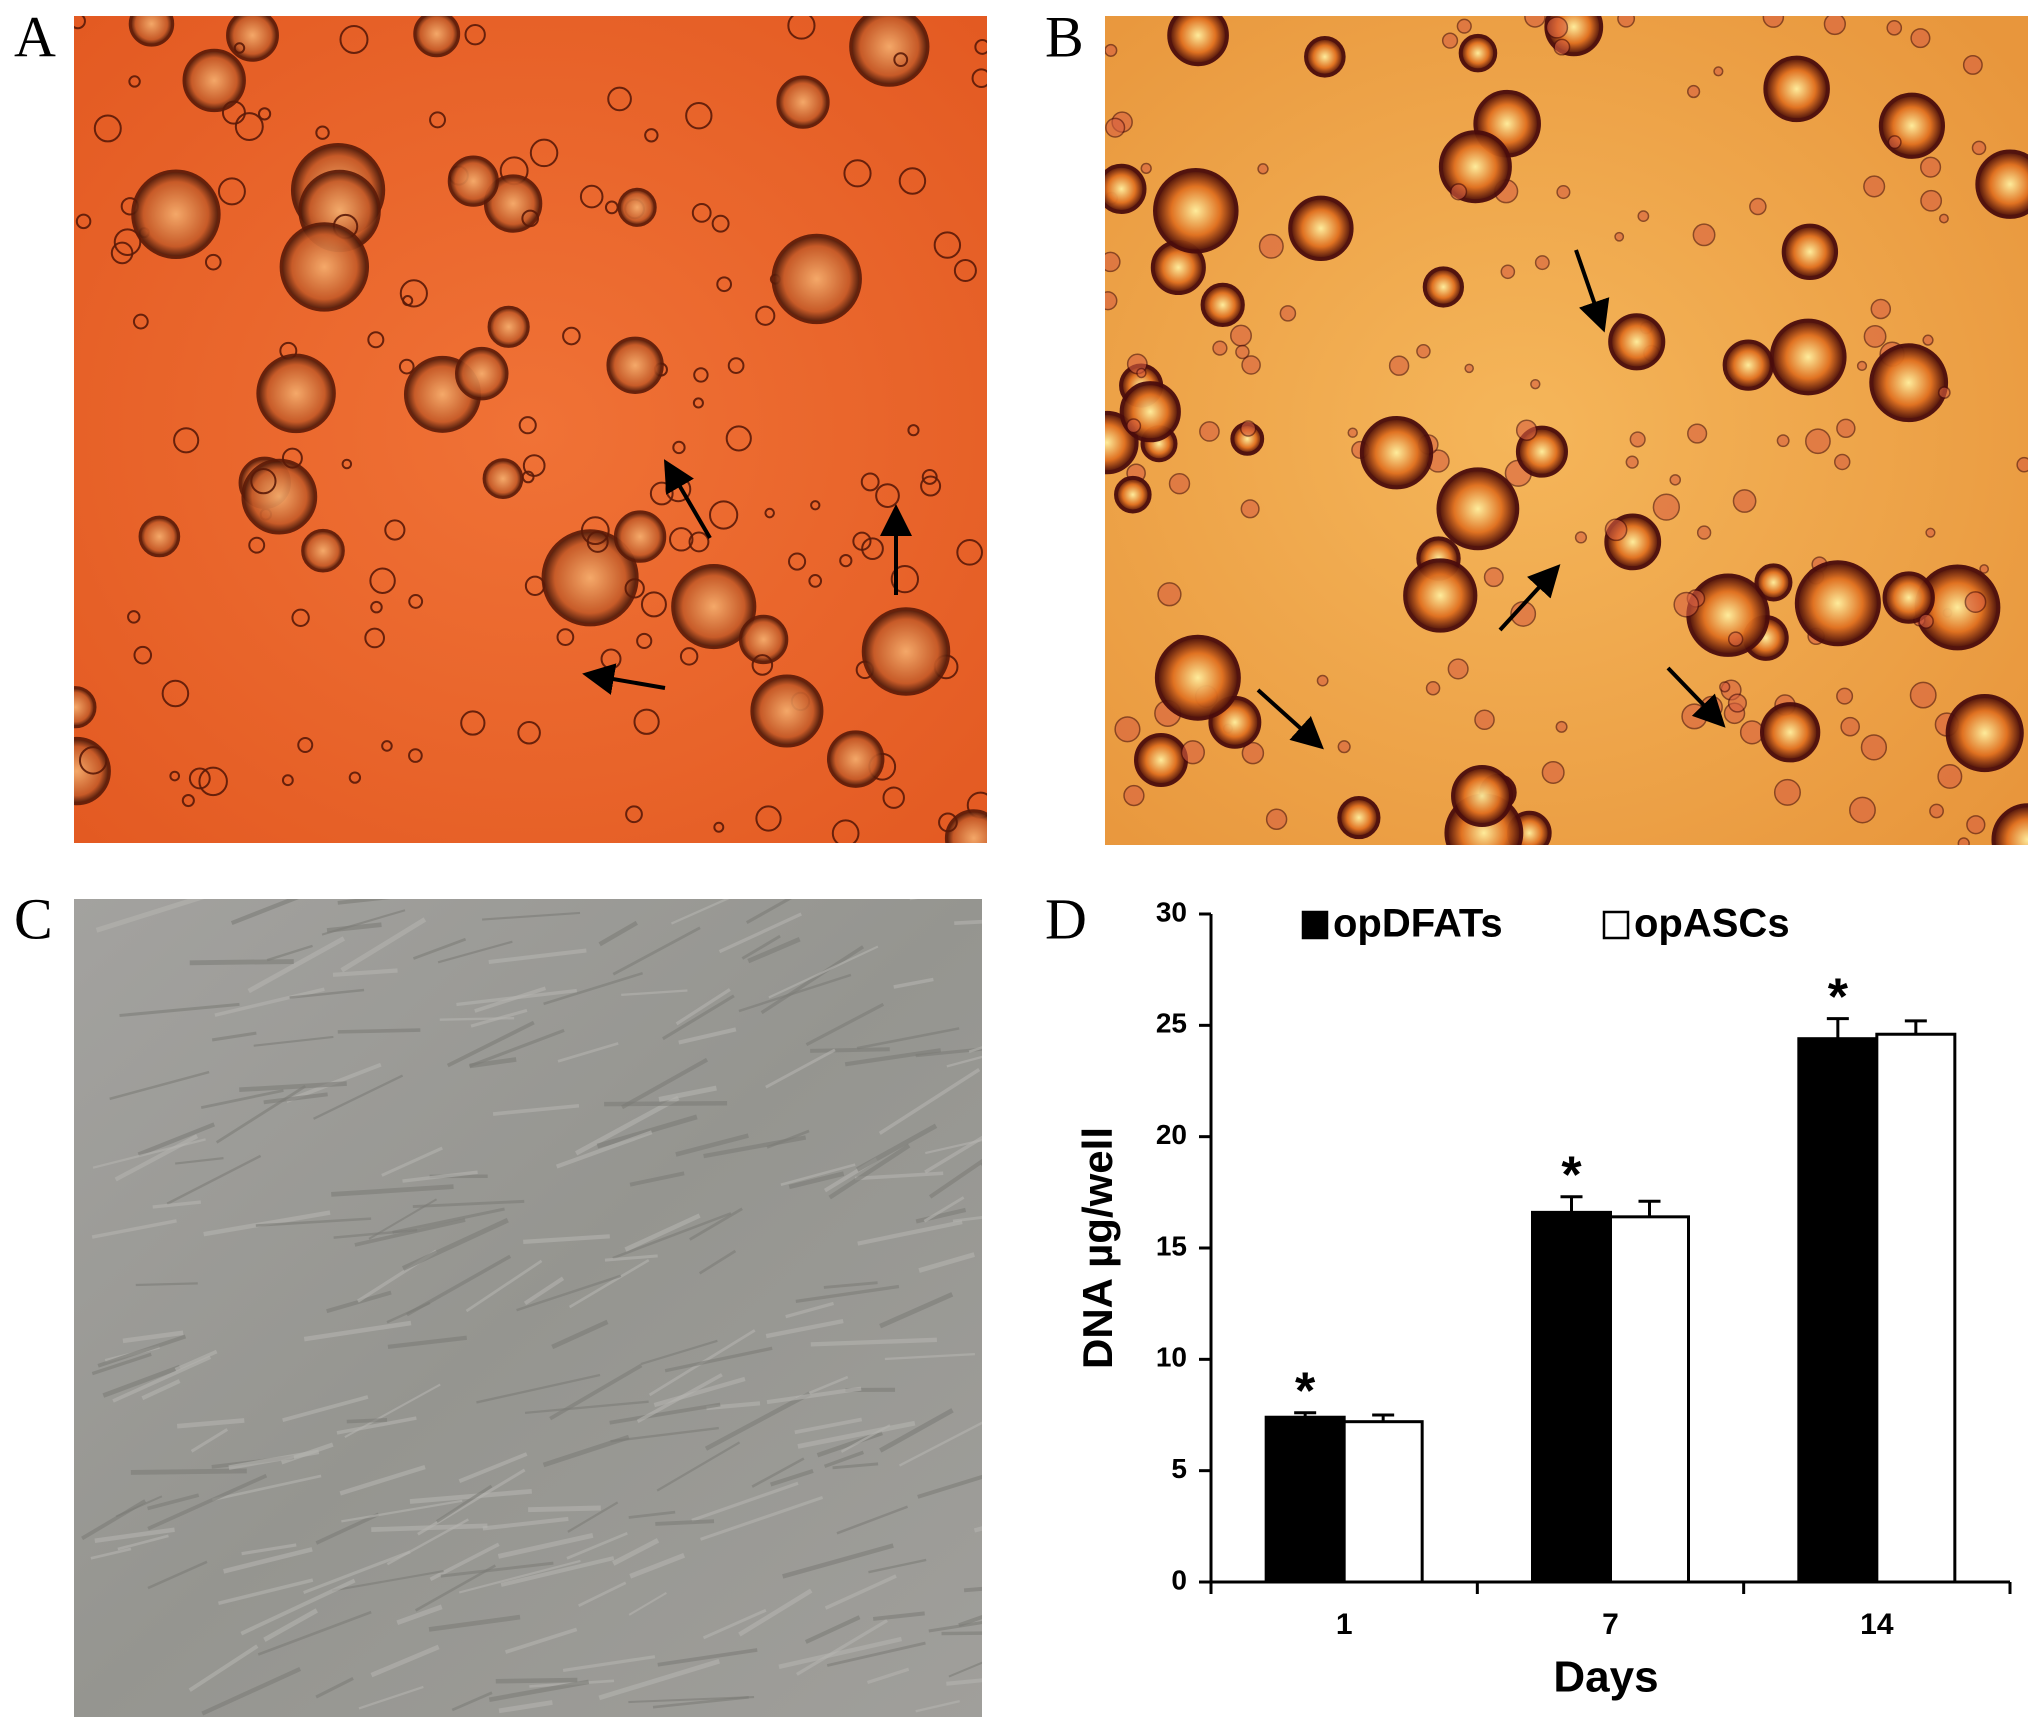  Describe the element at coordinates (1171, 1134) in the screenshot. I see `y-tick-label: 20` at that location.